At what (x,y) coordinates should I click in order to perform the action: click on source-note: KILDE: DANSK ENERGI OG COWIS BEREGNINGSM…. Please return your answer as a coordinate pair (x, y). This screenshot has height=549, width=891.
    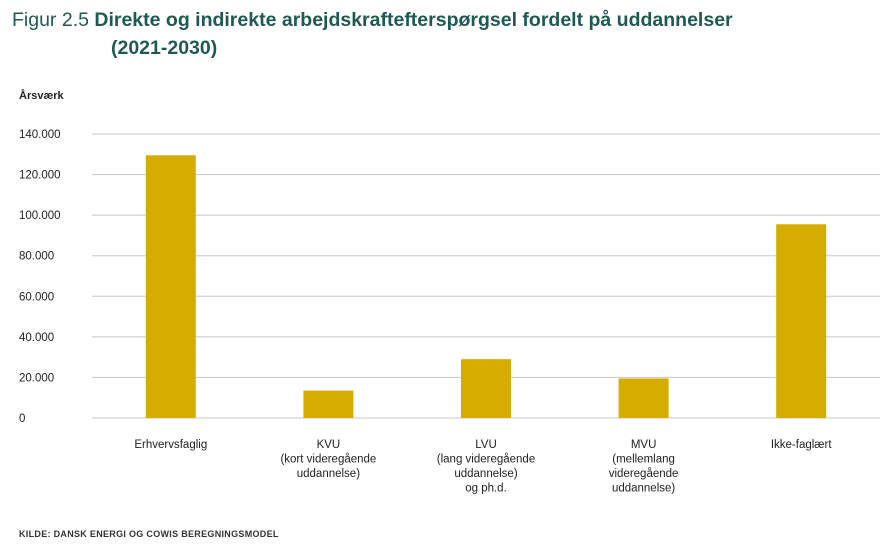
    Looking at the image, I should click on (149, 534).